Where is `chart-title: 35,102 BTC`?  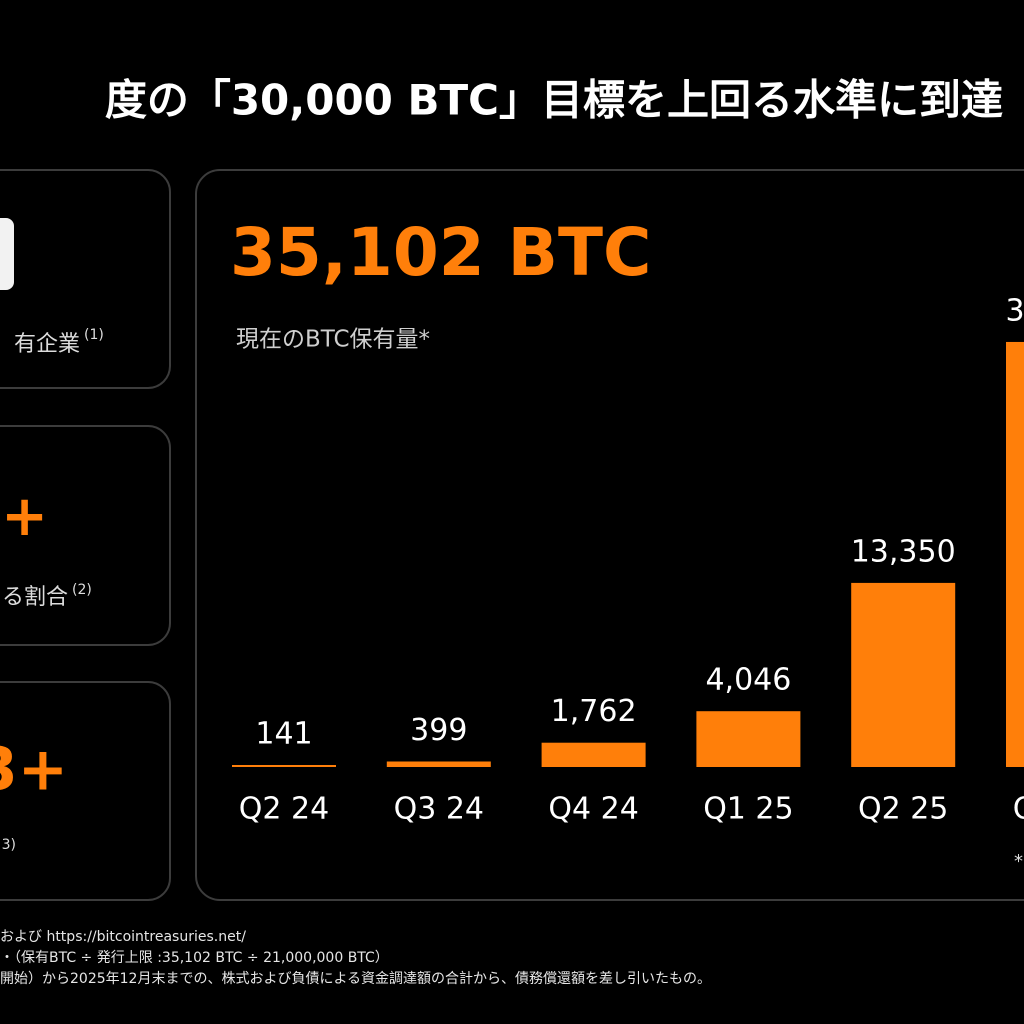
chart-title: 35,102 BTC is located at coordinates (440, 252).